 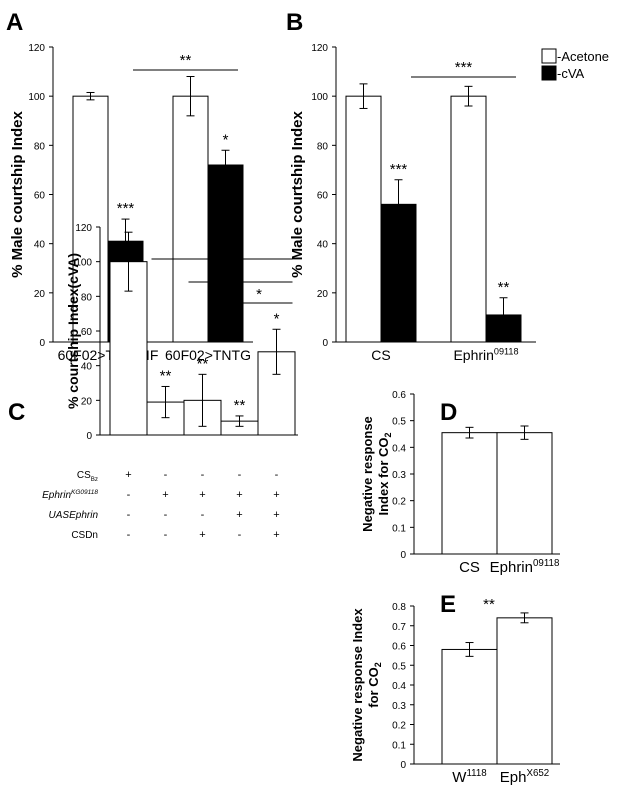 What do you see at coordinates (87, 297) in the screenshot?
I see `panel-c-y-tick-label: 80` at bounding box center [87, 297].